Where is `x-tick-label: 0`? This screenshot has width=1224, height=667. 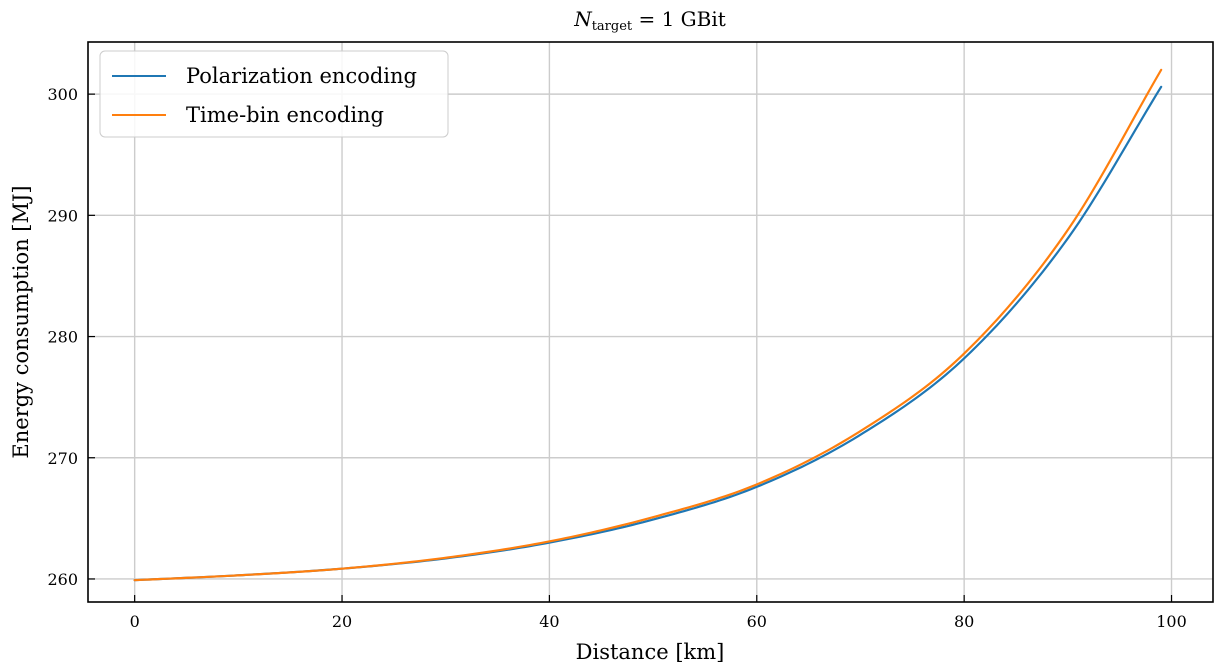
x-tick-label: 0 is located at coordinates (135, 621).